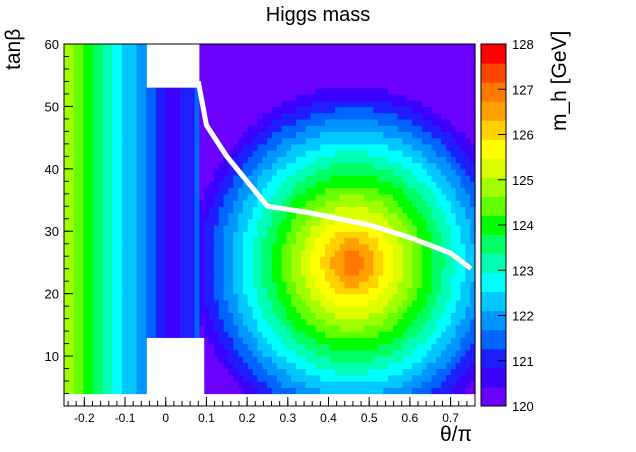 The height and width of the screenshot is (452, 636). I want to click on x-tick-label: 0.7, so click(450, 418).